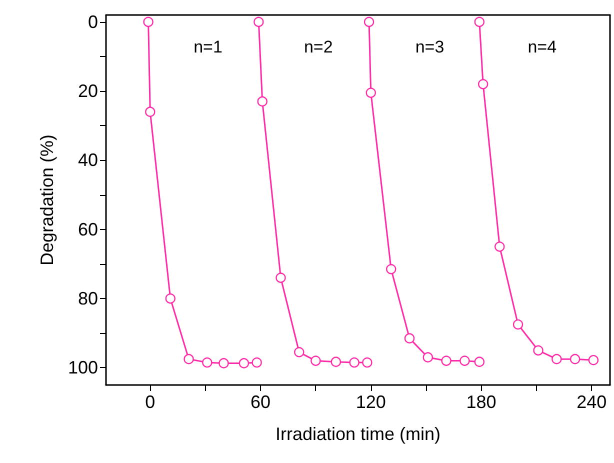 The height and width of the screenshot is (463, 614). I want to click on y-axis-title: Degradation (%), so click(47, 200).